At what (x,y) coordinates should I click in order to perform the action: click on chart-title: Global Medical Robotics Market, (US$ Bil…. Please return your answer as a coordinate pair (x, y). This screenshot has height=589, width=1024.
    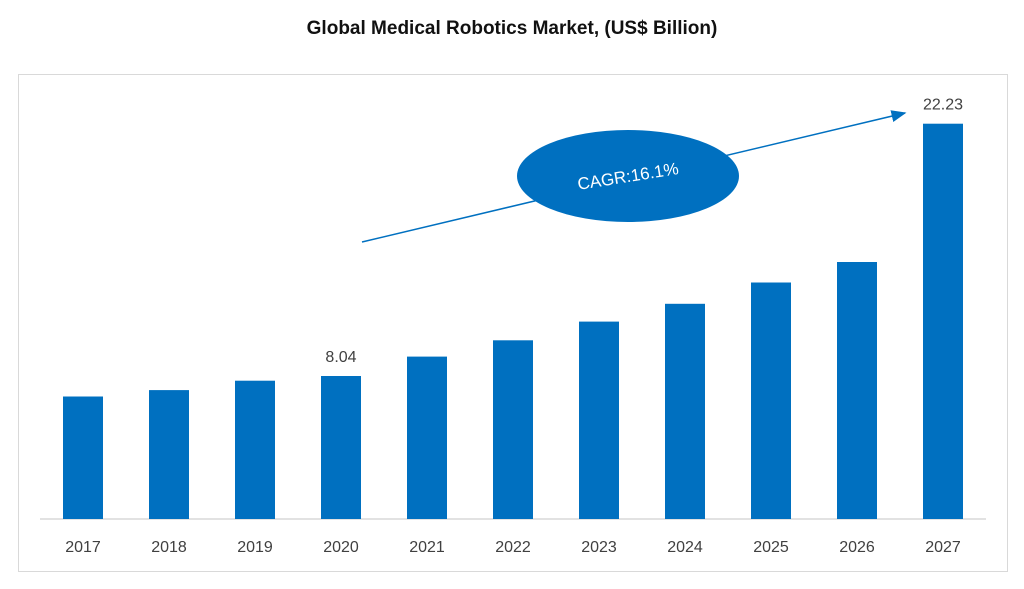
    Looking at the image, I should click on (512, 28).